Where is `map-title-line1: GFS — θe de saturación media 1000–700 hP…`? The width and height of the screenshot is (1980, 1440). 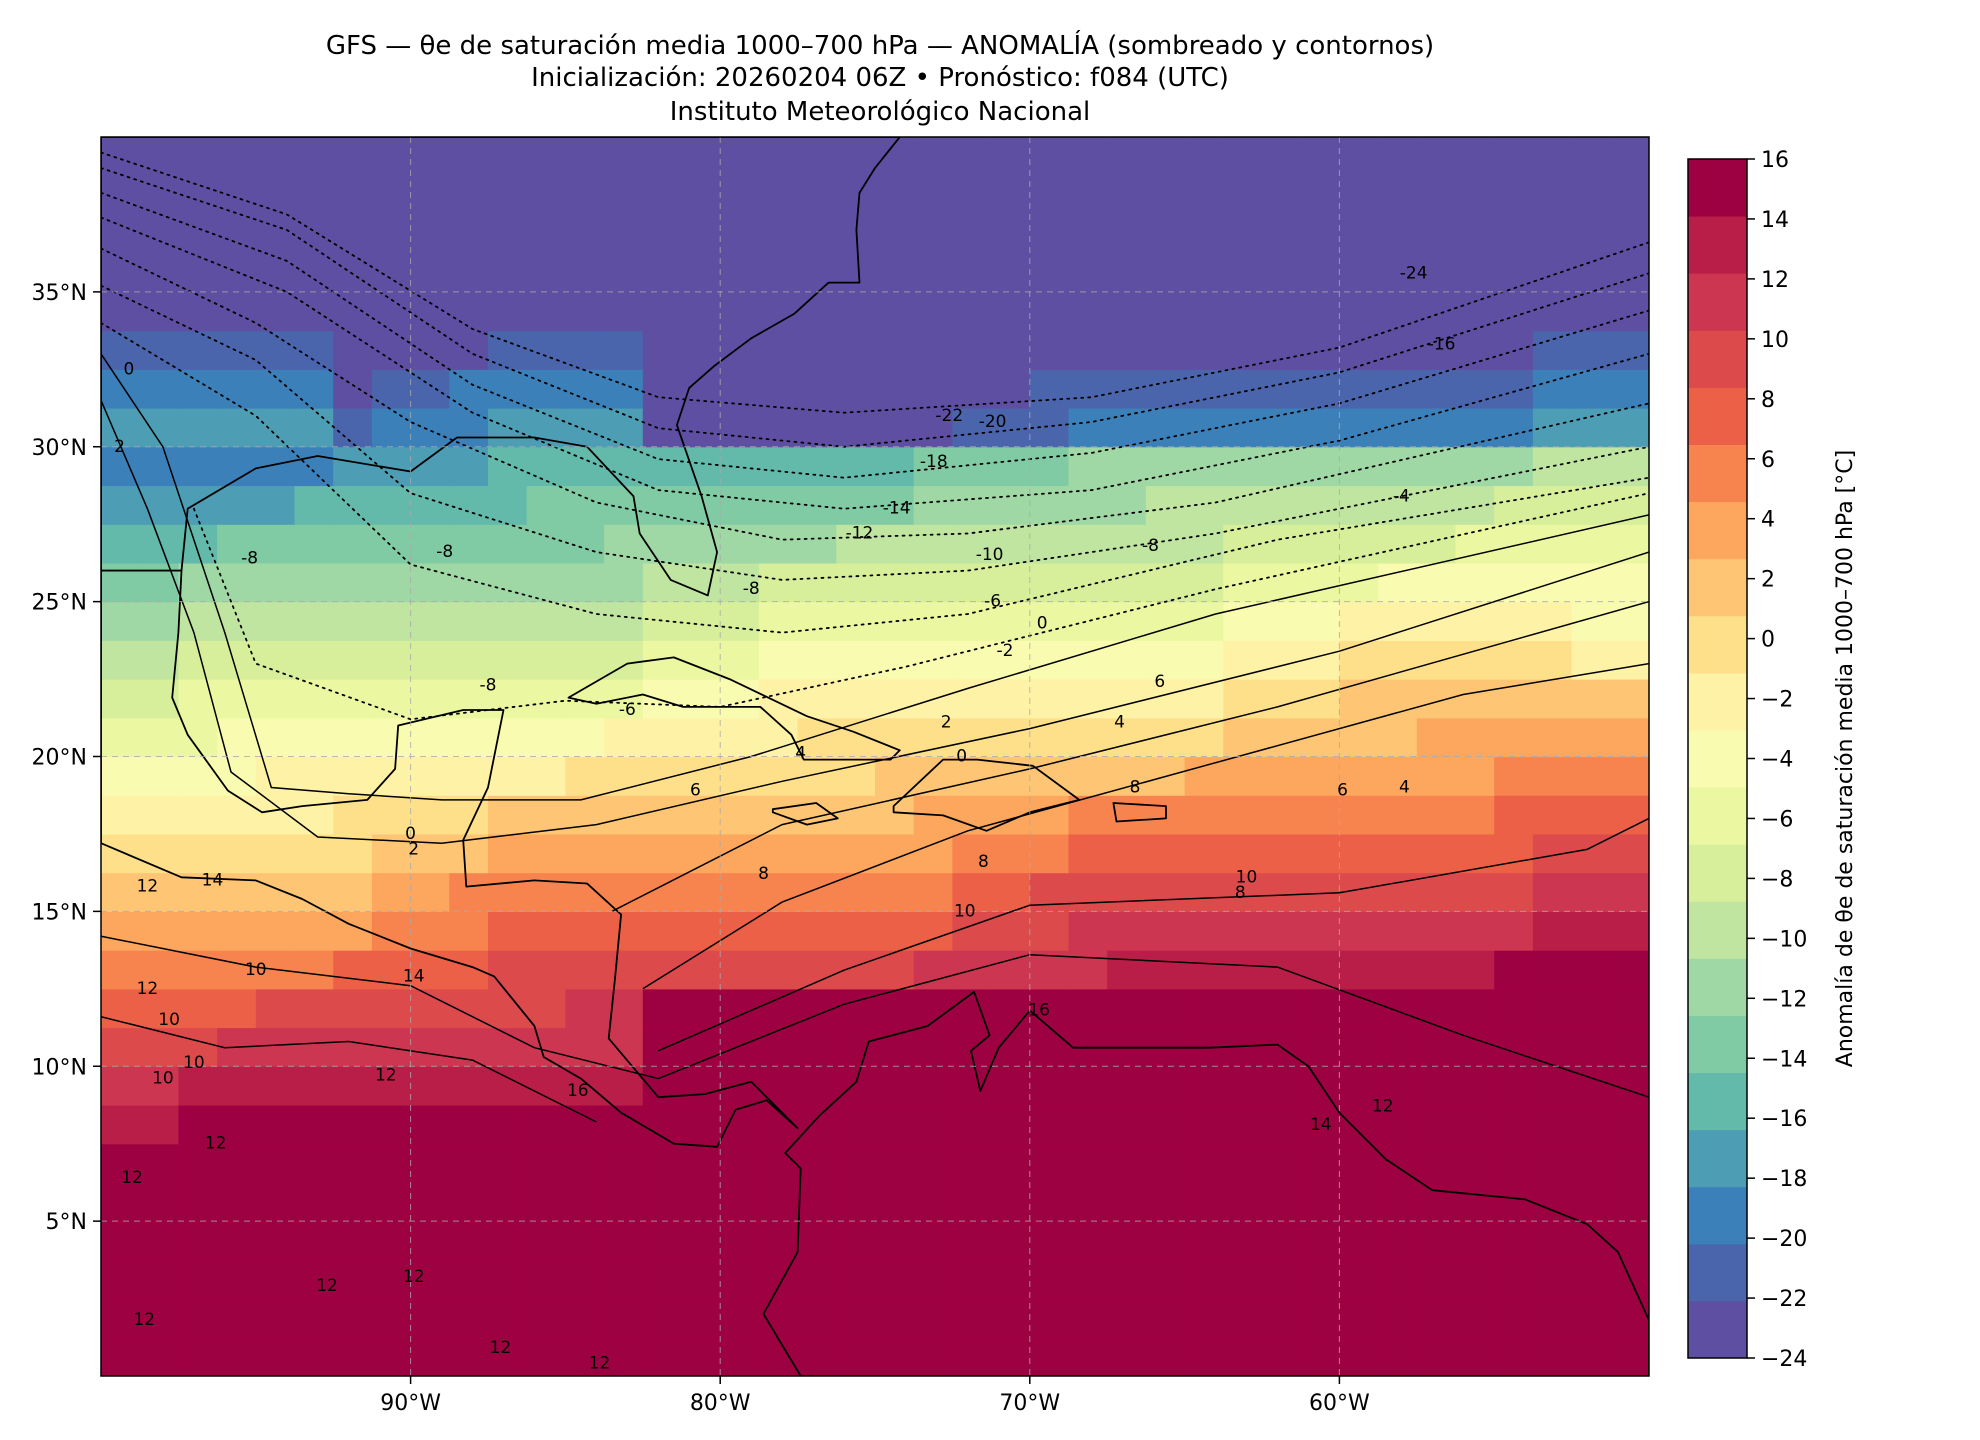
map-title-line1: GFS — θe de saturación media 1000–700 hP… is located at coordinates (880, 46).